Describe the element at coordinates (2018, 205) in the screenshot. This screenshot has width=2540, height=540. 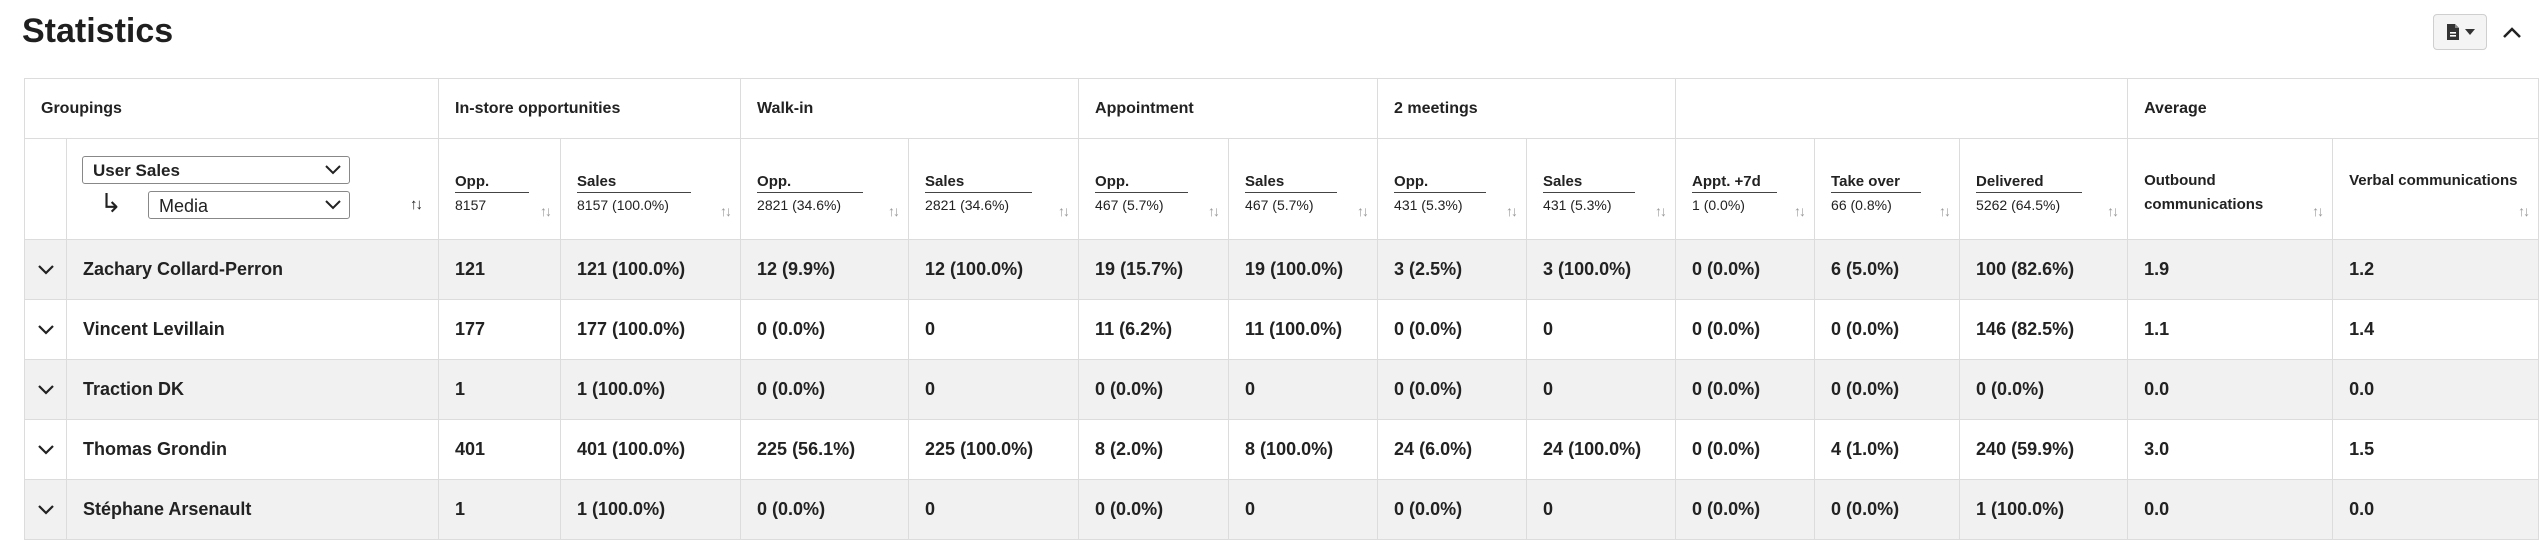
I see `column-total: 5262 (64.5%)` at that location.